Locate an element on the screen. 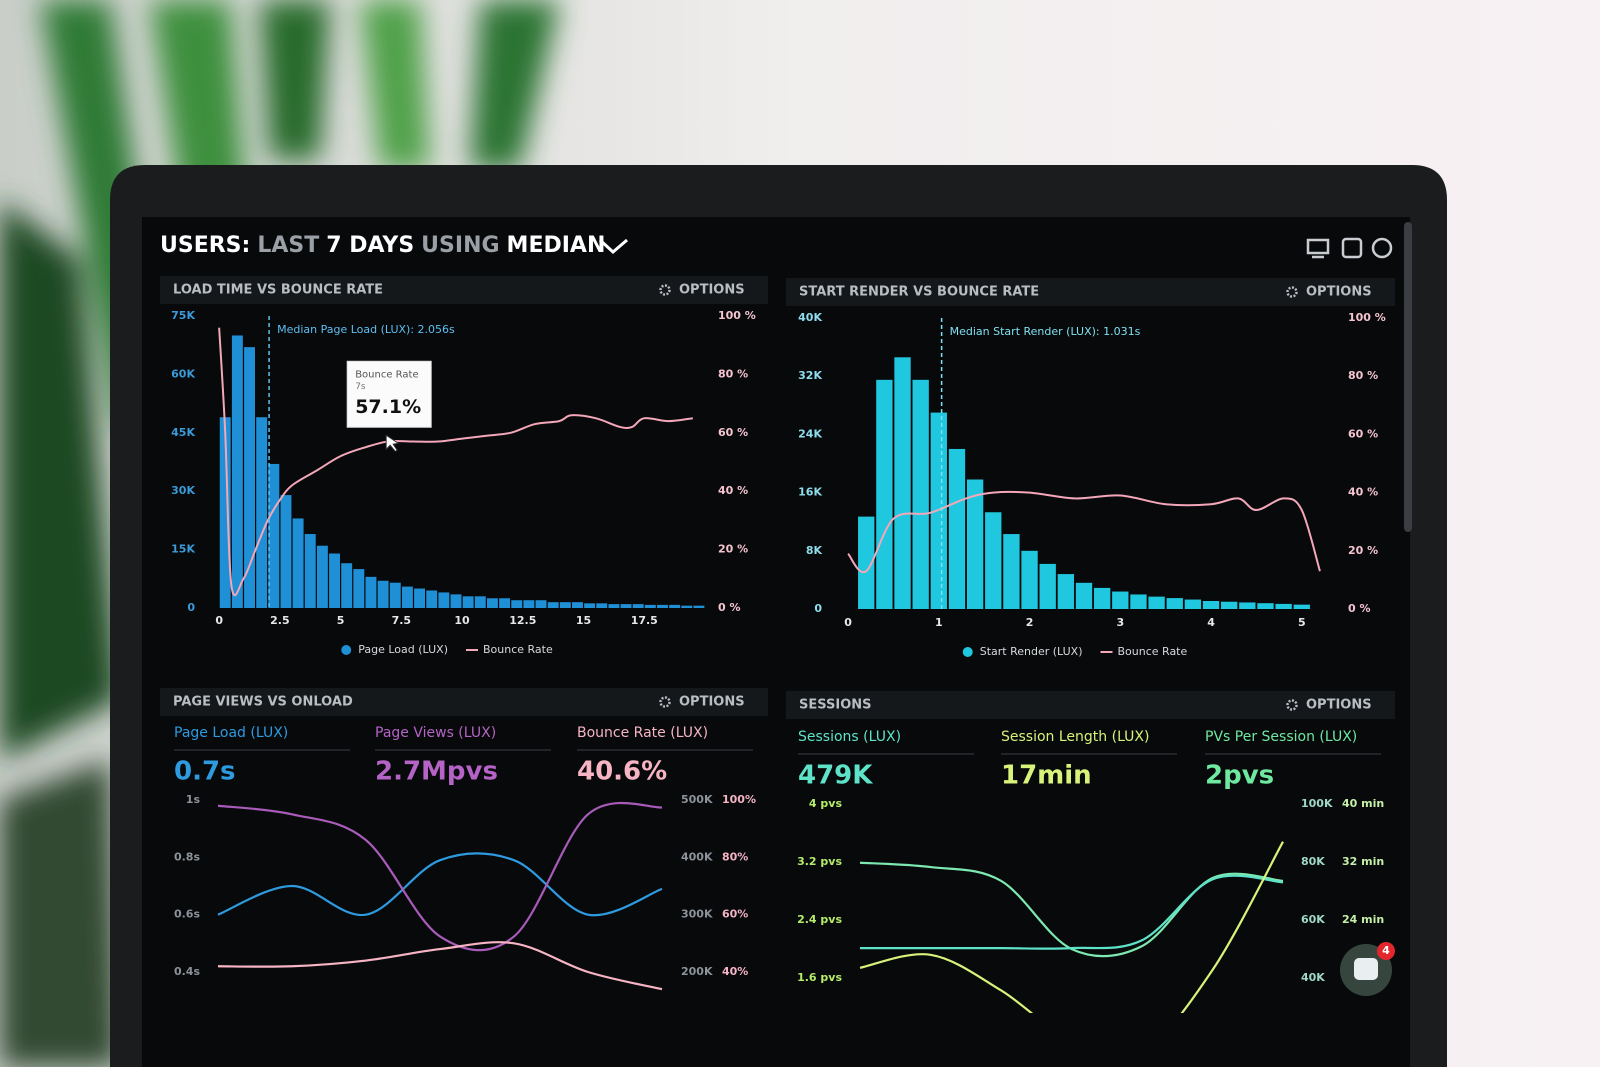 Image resolution: width=1600 pixels, height=1067 pixels. page-title: USERS: LAST 7 DAYS USING MEDIAN is located at coordinates (382, 245).